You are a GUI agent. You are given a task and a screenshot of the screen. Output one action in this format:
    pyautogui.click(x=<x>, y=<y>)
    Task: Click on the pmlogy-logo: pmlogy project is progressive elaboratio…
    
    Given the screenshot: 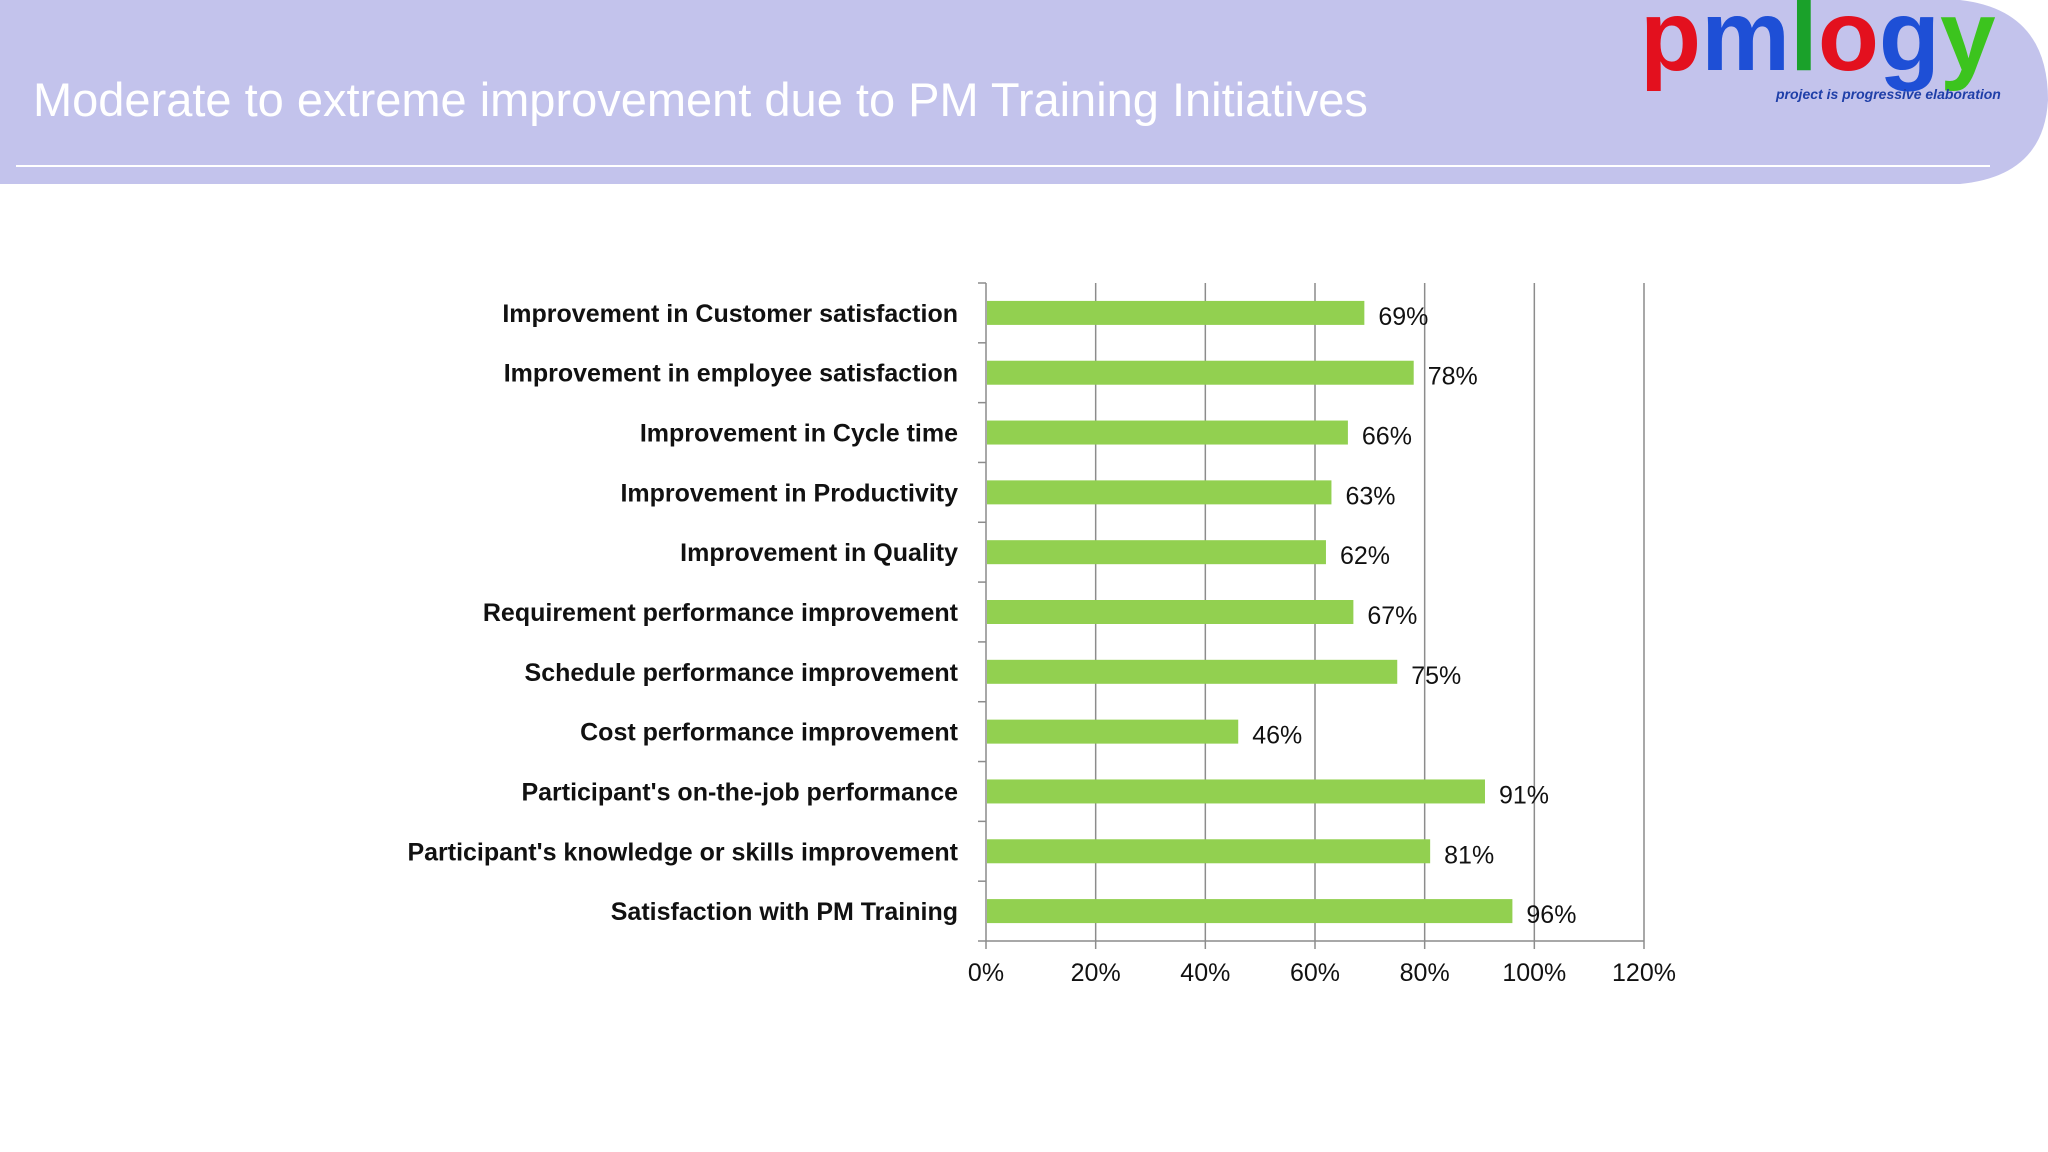 What is the action you would take?
    pyautogui.click(x=1840, y=53)
    